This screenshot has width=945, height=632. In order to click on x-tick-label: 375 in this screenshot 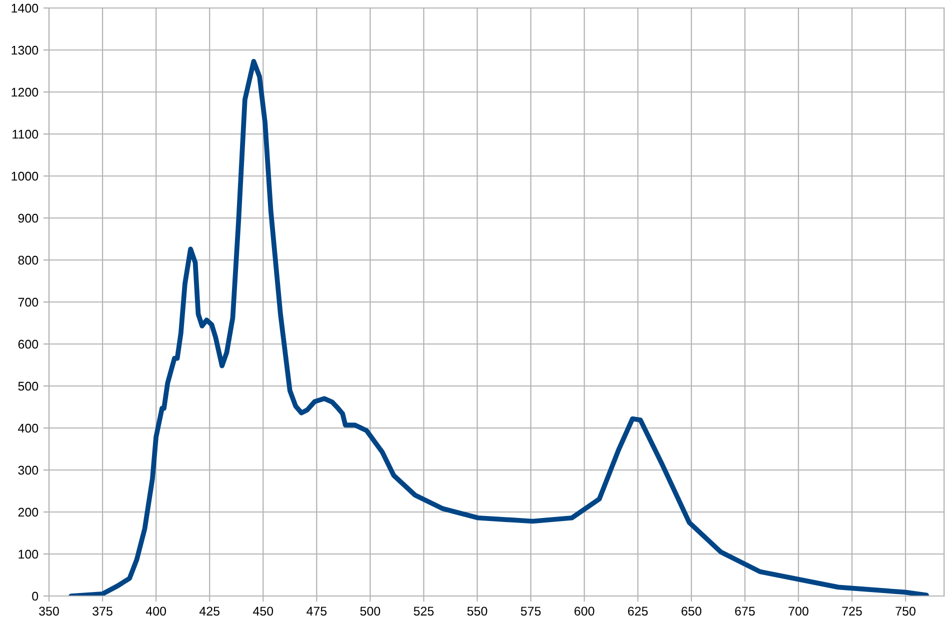, I will do `click(102, 611)`.